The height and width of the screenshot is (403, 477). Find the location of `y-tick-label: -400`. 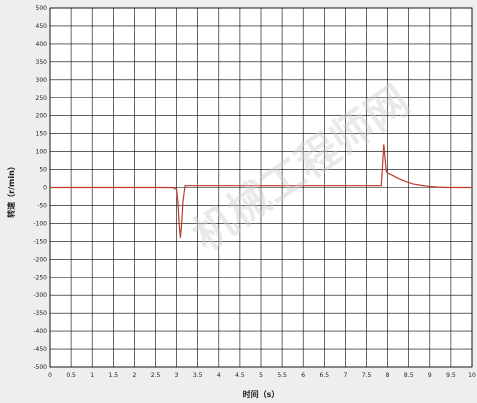

y-tick-label: -400 is located at coordinates (40, 331).